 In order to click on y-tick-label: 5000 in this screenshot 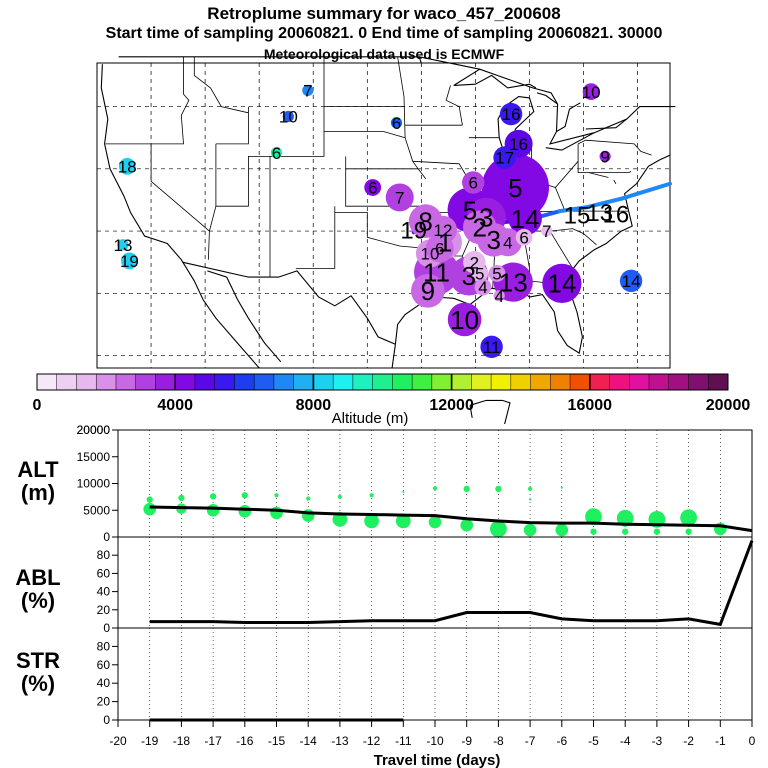, I will do `click(96, 510)`.